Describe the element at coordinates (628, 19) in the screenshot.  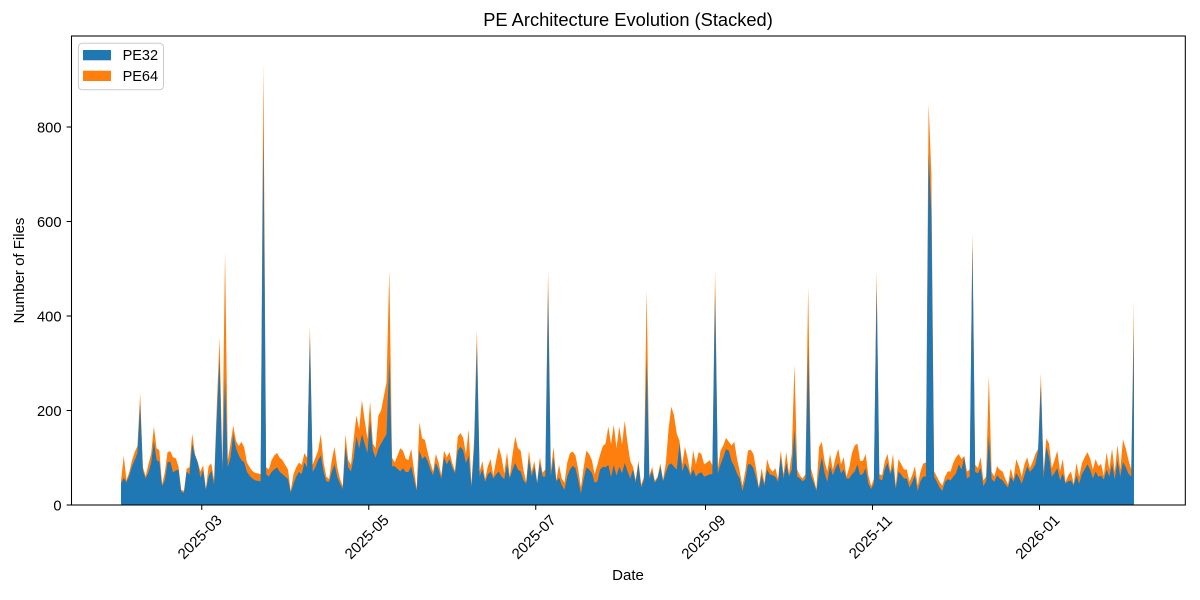
I see `svg-text:PE Architecture Evolution (Sta: PE Architecture Evolution (Stacked)` at that location.